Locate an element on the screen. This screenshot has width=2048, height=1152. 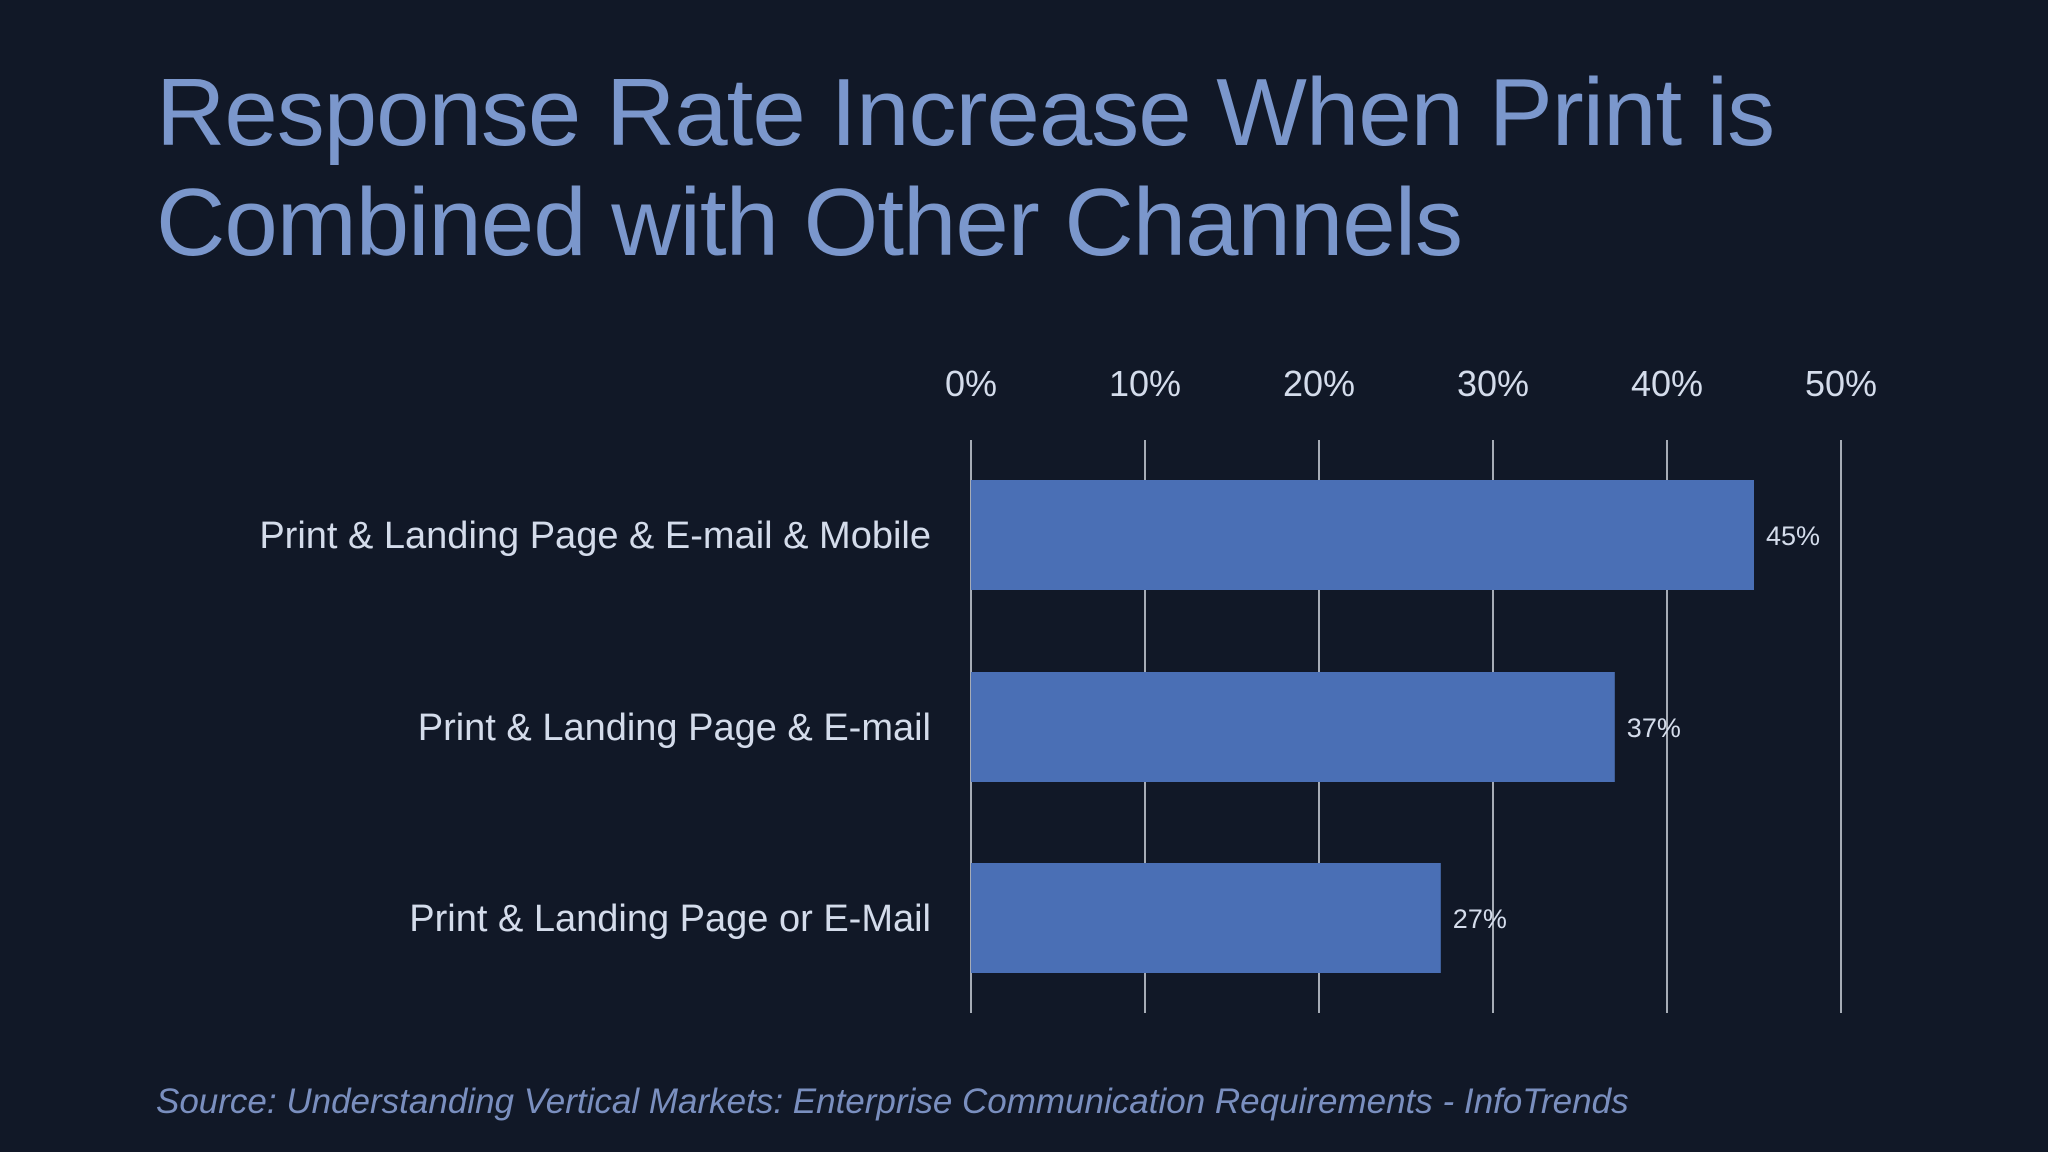
value-label: 27% is located at coordinates (1480, 919).